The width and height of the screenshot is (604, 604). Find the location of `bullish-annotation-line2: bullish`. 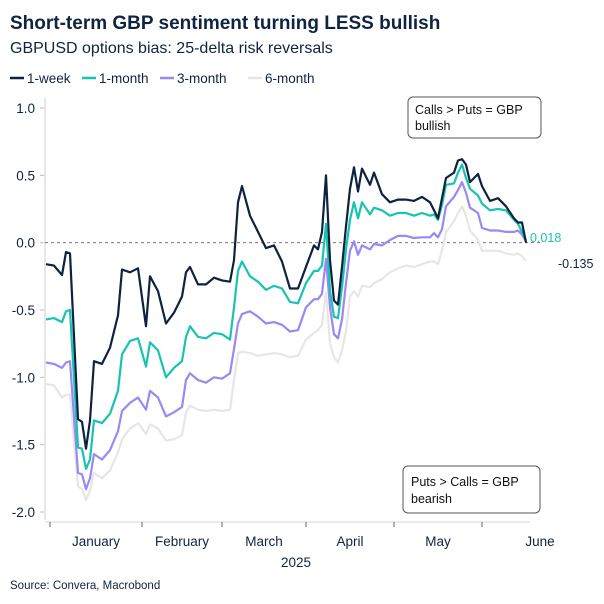

bullish-annotation-line2: bullish is located at coordinates (432, 126).